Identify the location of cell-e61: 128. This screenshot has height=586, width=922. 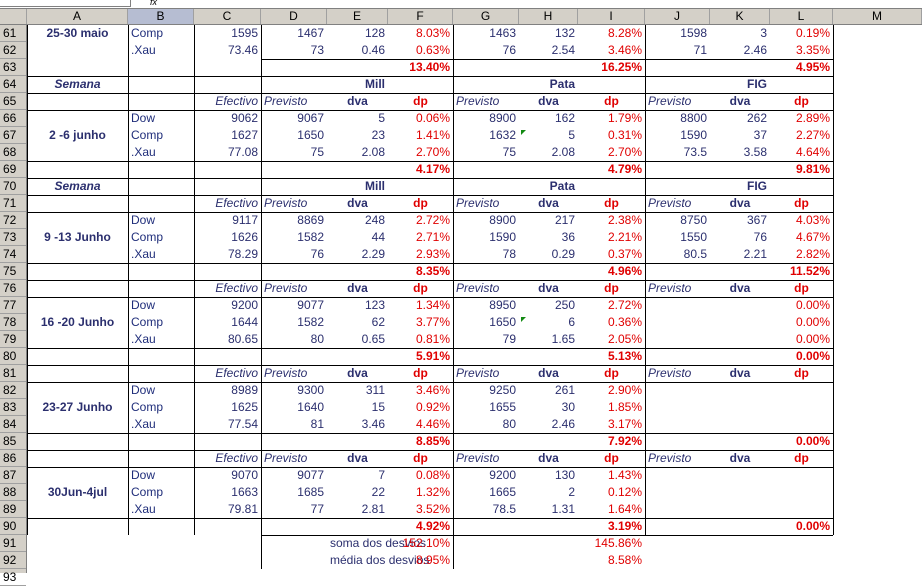
(374, 33).